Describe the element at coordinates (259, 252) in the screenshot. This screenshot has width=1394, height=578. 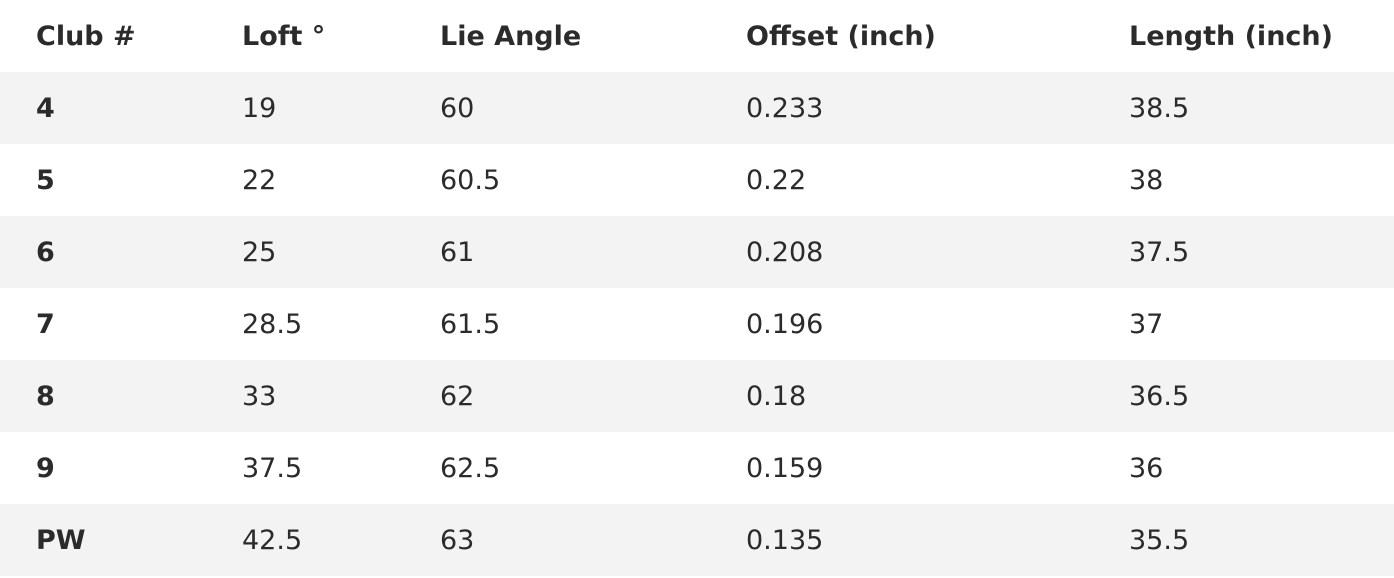
I see `table-cell: 25` at that location.